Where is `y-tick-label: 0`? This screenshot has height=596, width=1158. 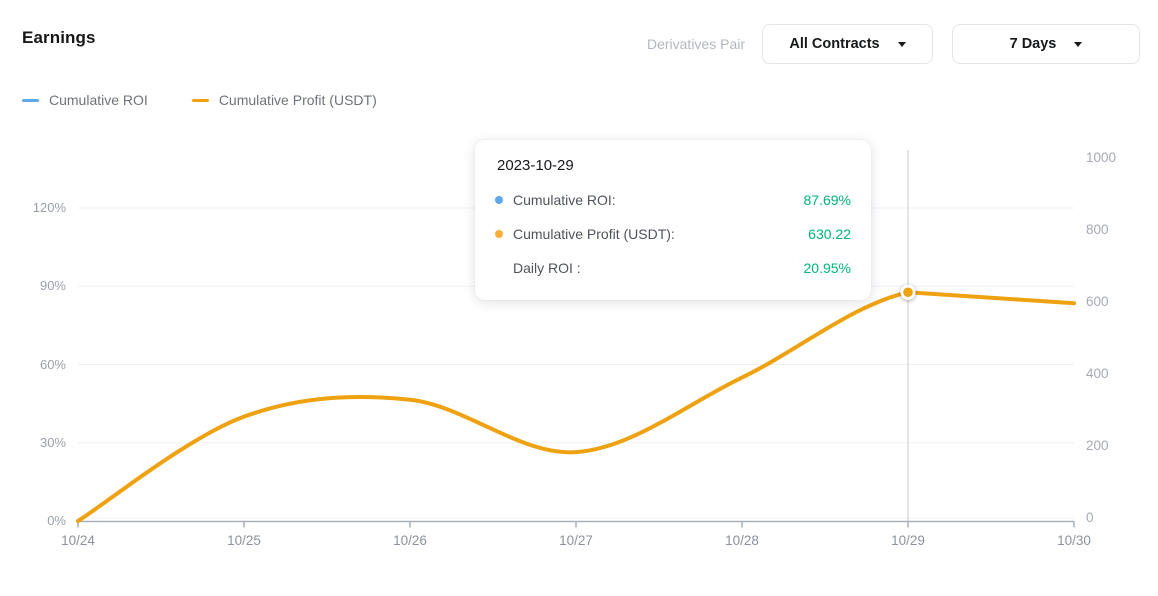
y-tick-label: 0 is located at coordinates (1090, 517).